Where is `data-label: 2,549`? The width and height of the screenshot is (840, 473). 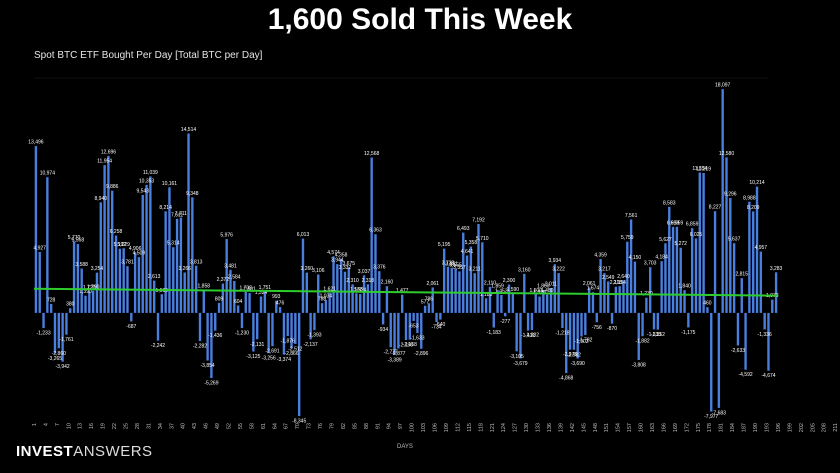
data-label: 2,549 is located at coordinates (608, 278).